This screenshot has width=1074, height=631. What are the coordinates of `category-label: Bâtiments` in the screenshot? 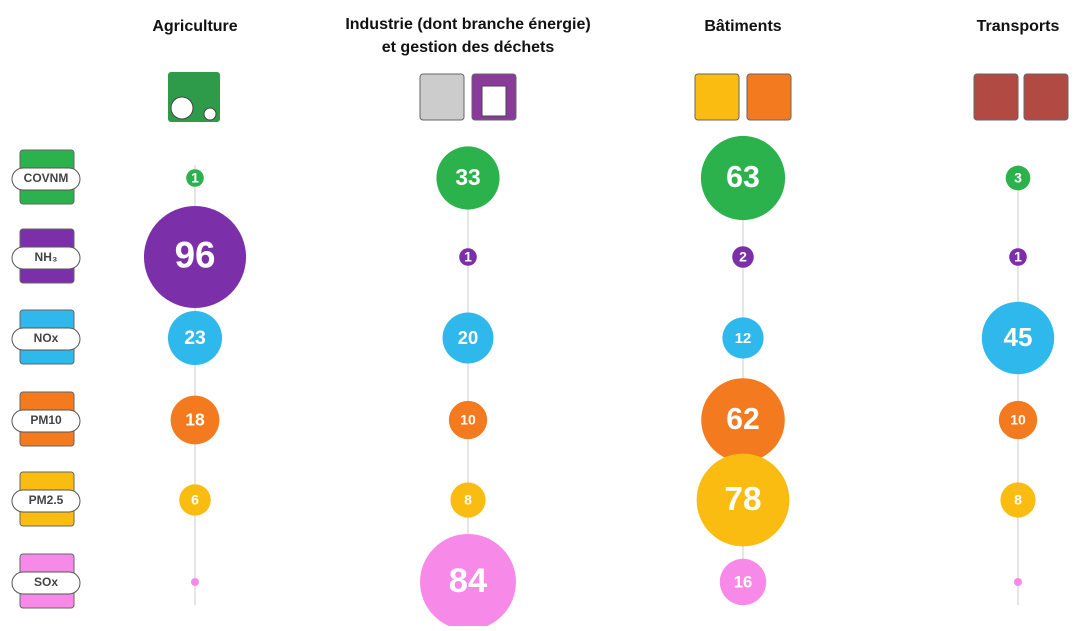 It's located at (742, 26).